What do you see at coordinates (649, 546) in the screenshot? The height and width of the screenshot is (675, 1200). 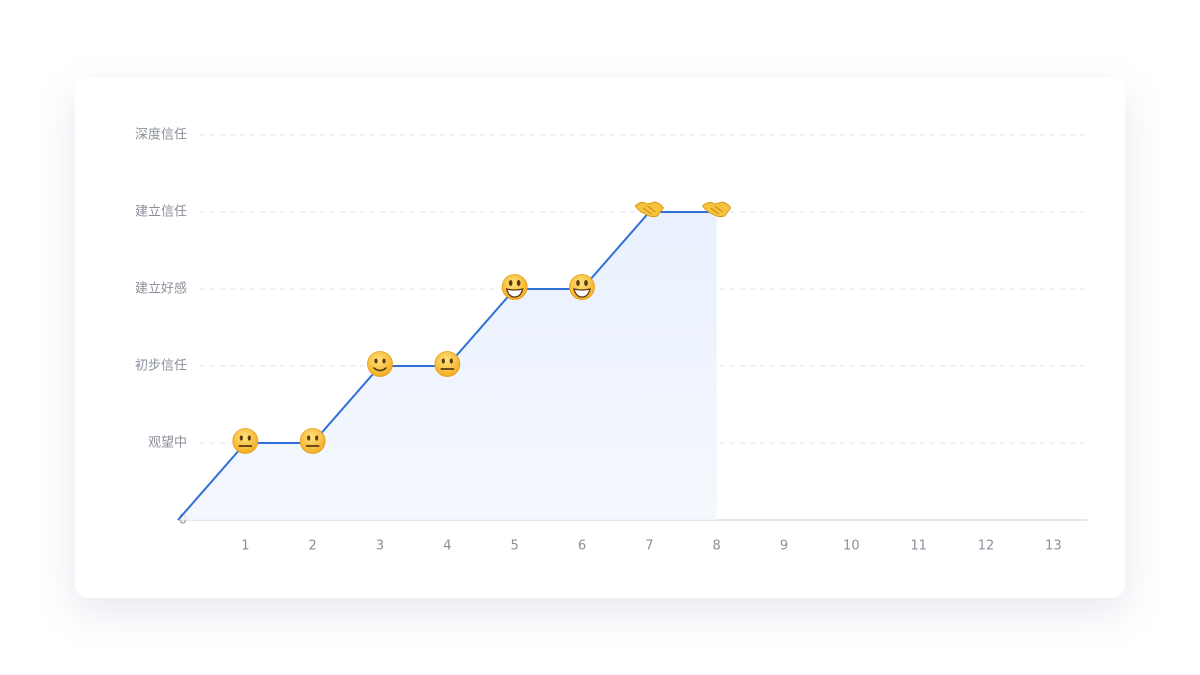 I see `x-tick-label: 7` at bounding box center [649, 546].